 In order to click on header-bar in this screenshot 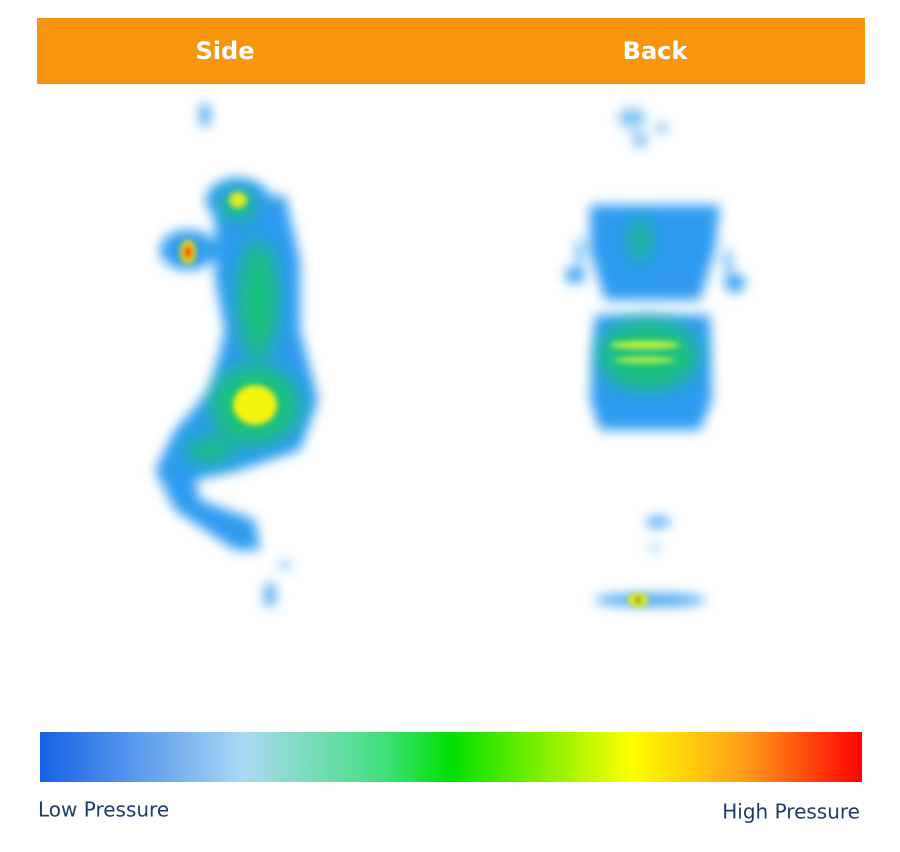, I will do `click(451, 51)`.